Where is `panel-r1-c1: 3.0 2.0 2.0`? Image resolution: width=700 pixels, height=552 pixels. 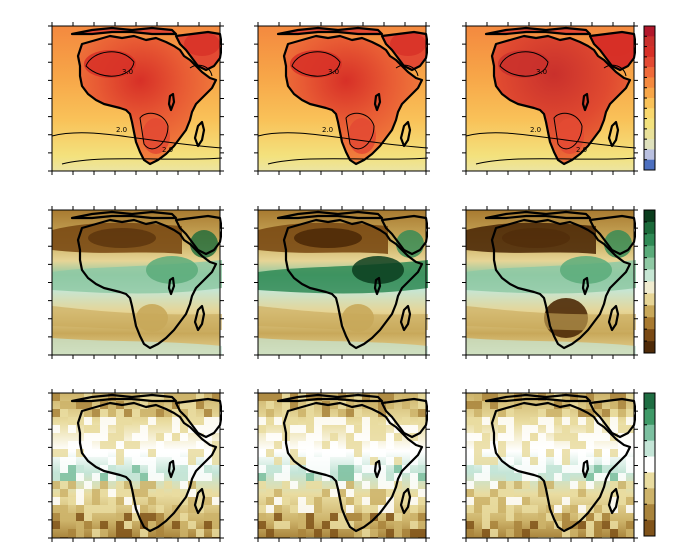
panel-r1-c1: 3.0 2.0 2.0 is located at coordinates (136, 98).